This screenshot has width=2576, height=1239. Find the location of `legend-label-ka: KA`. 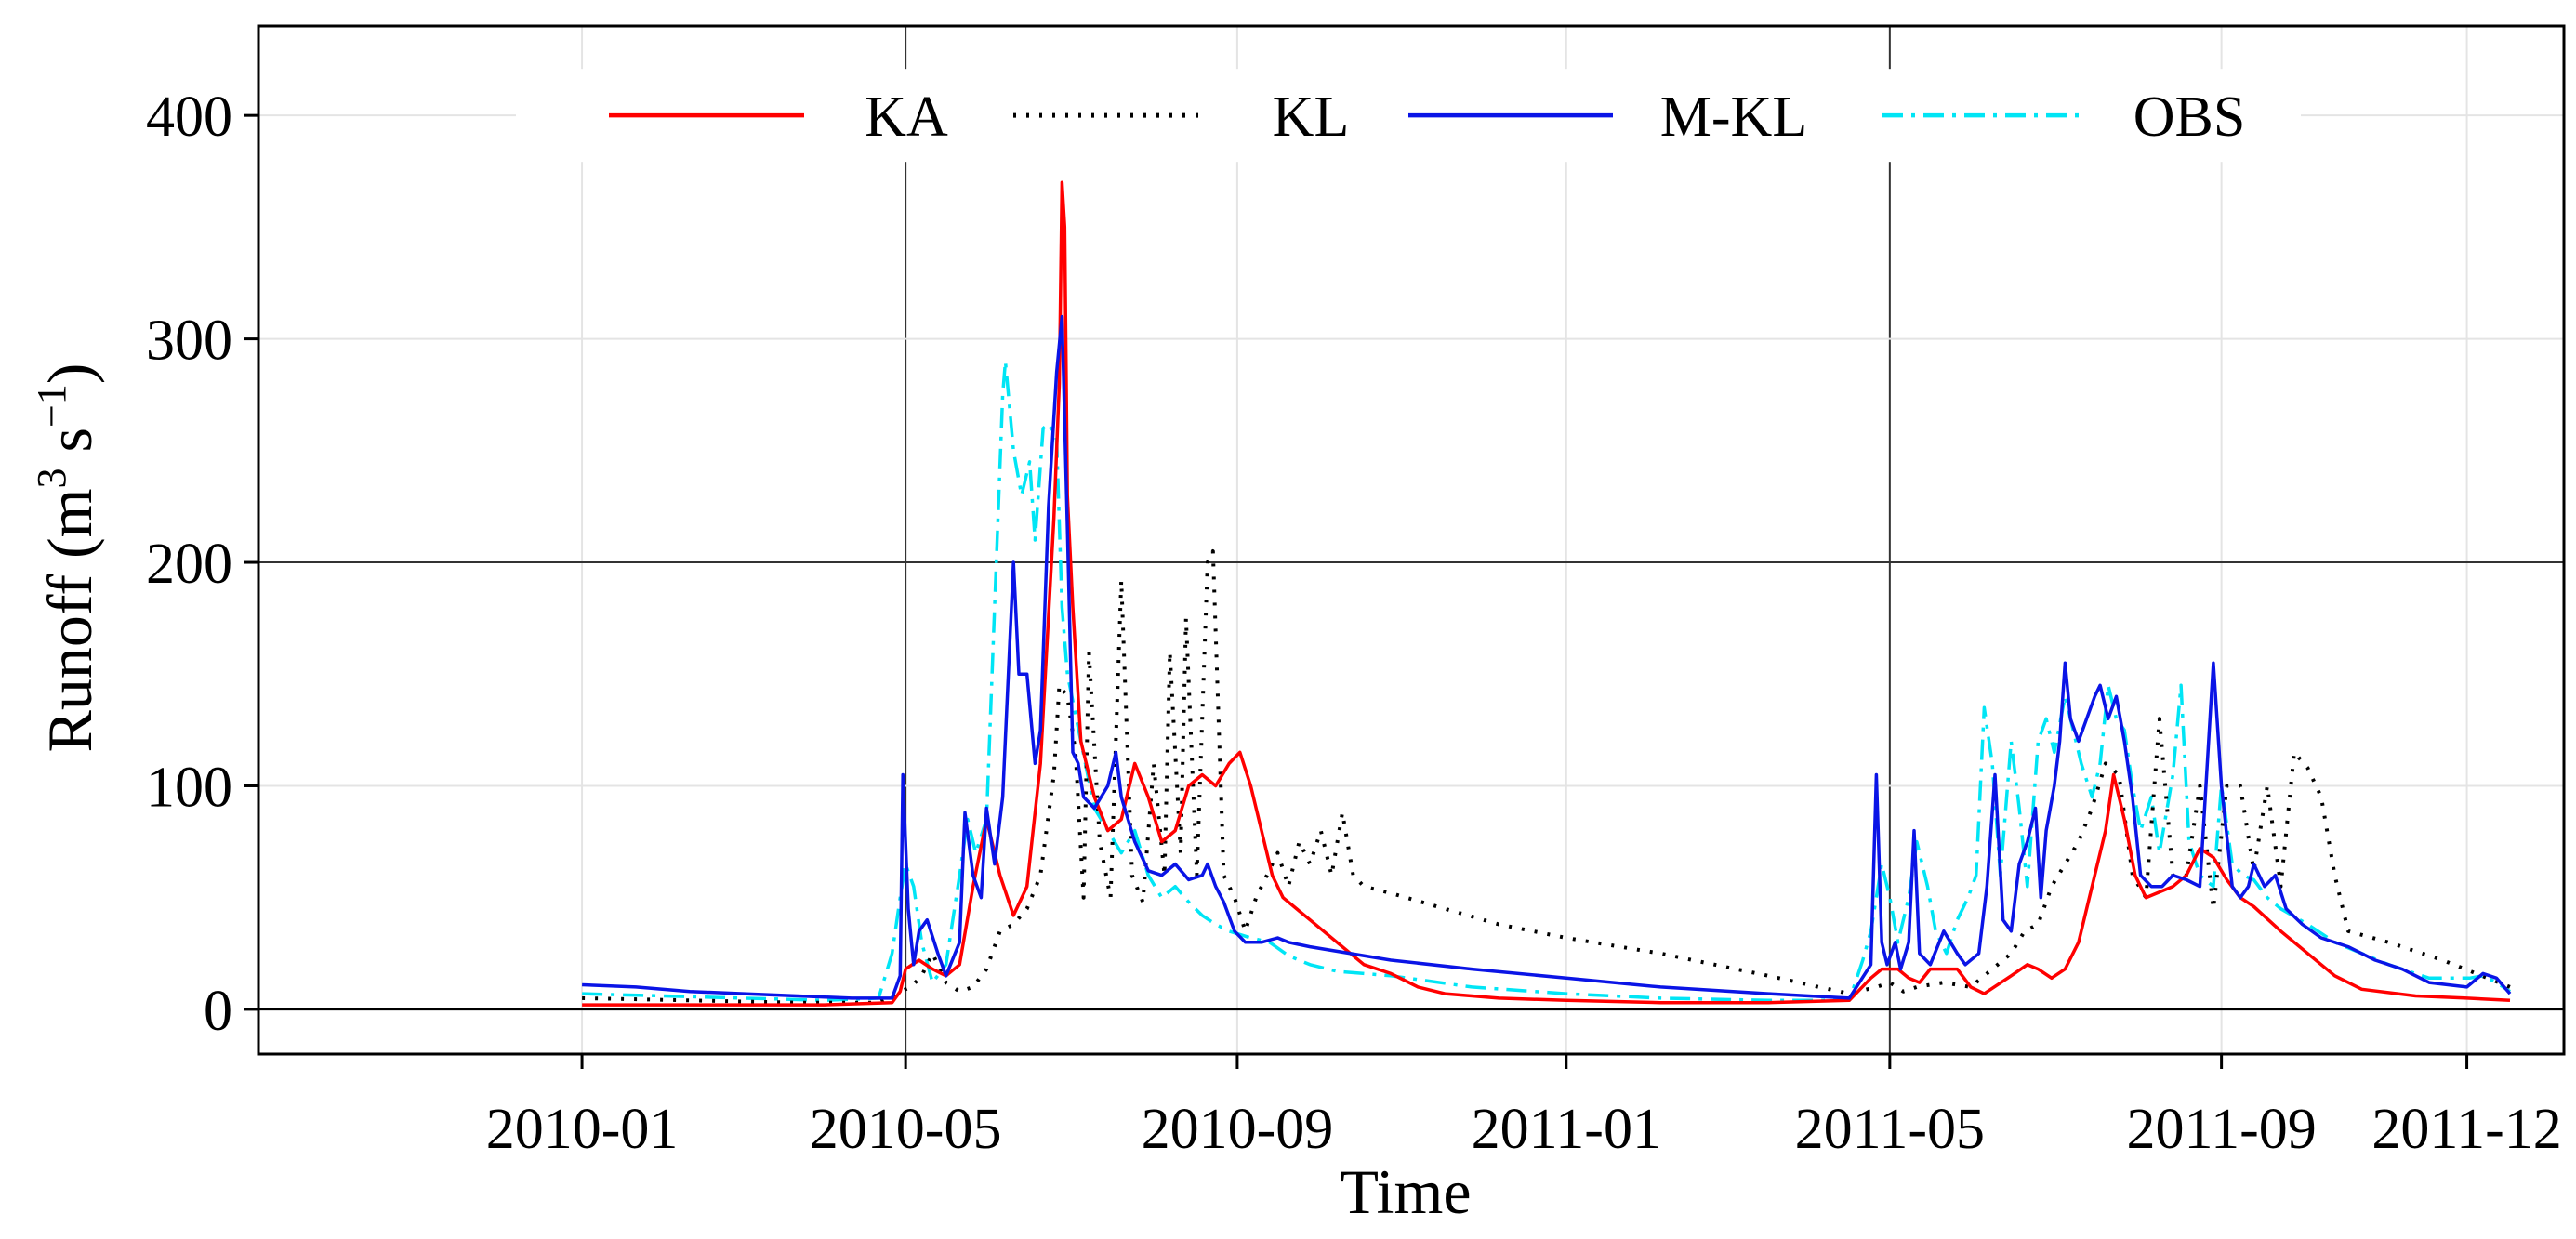

legend-label-ka: KA is located at coordinates (906, 117).